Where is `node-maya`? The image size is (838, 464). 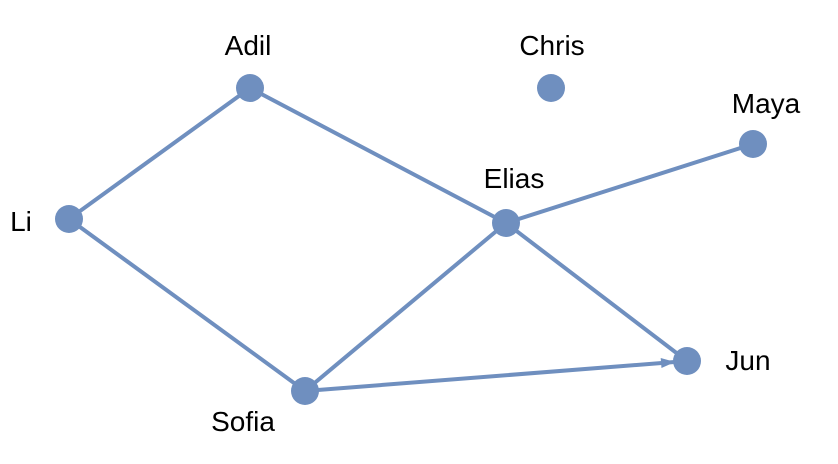
node-maya is located at coordinates (753, 144).